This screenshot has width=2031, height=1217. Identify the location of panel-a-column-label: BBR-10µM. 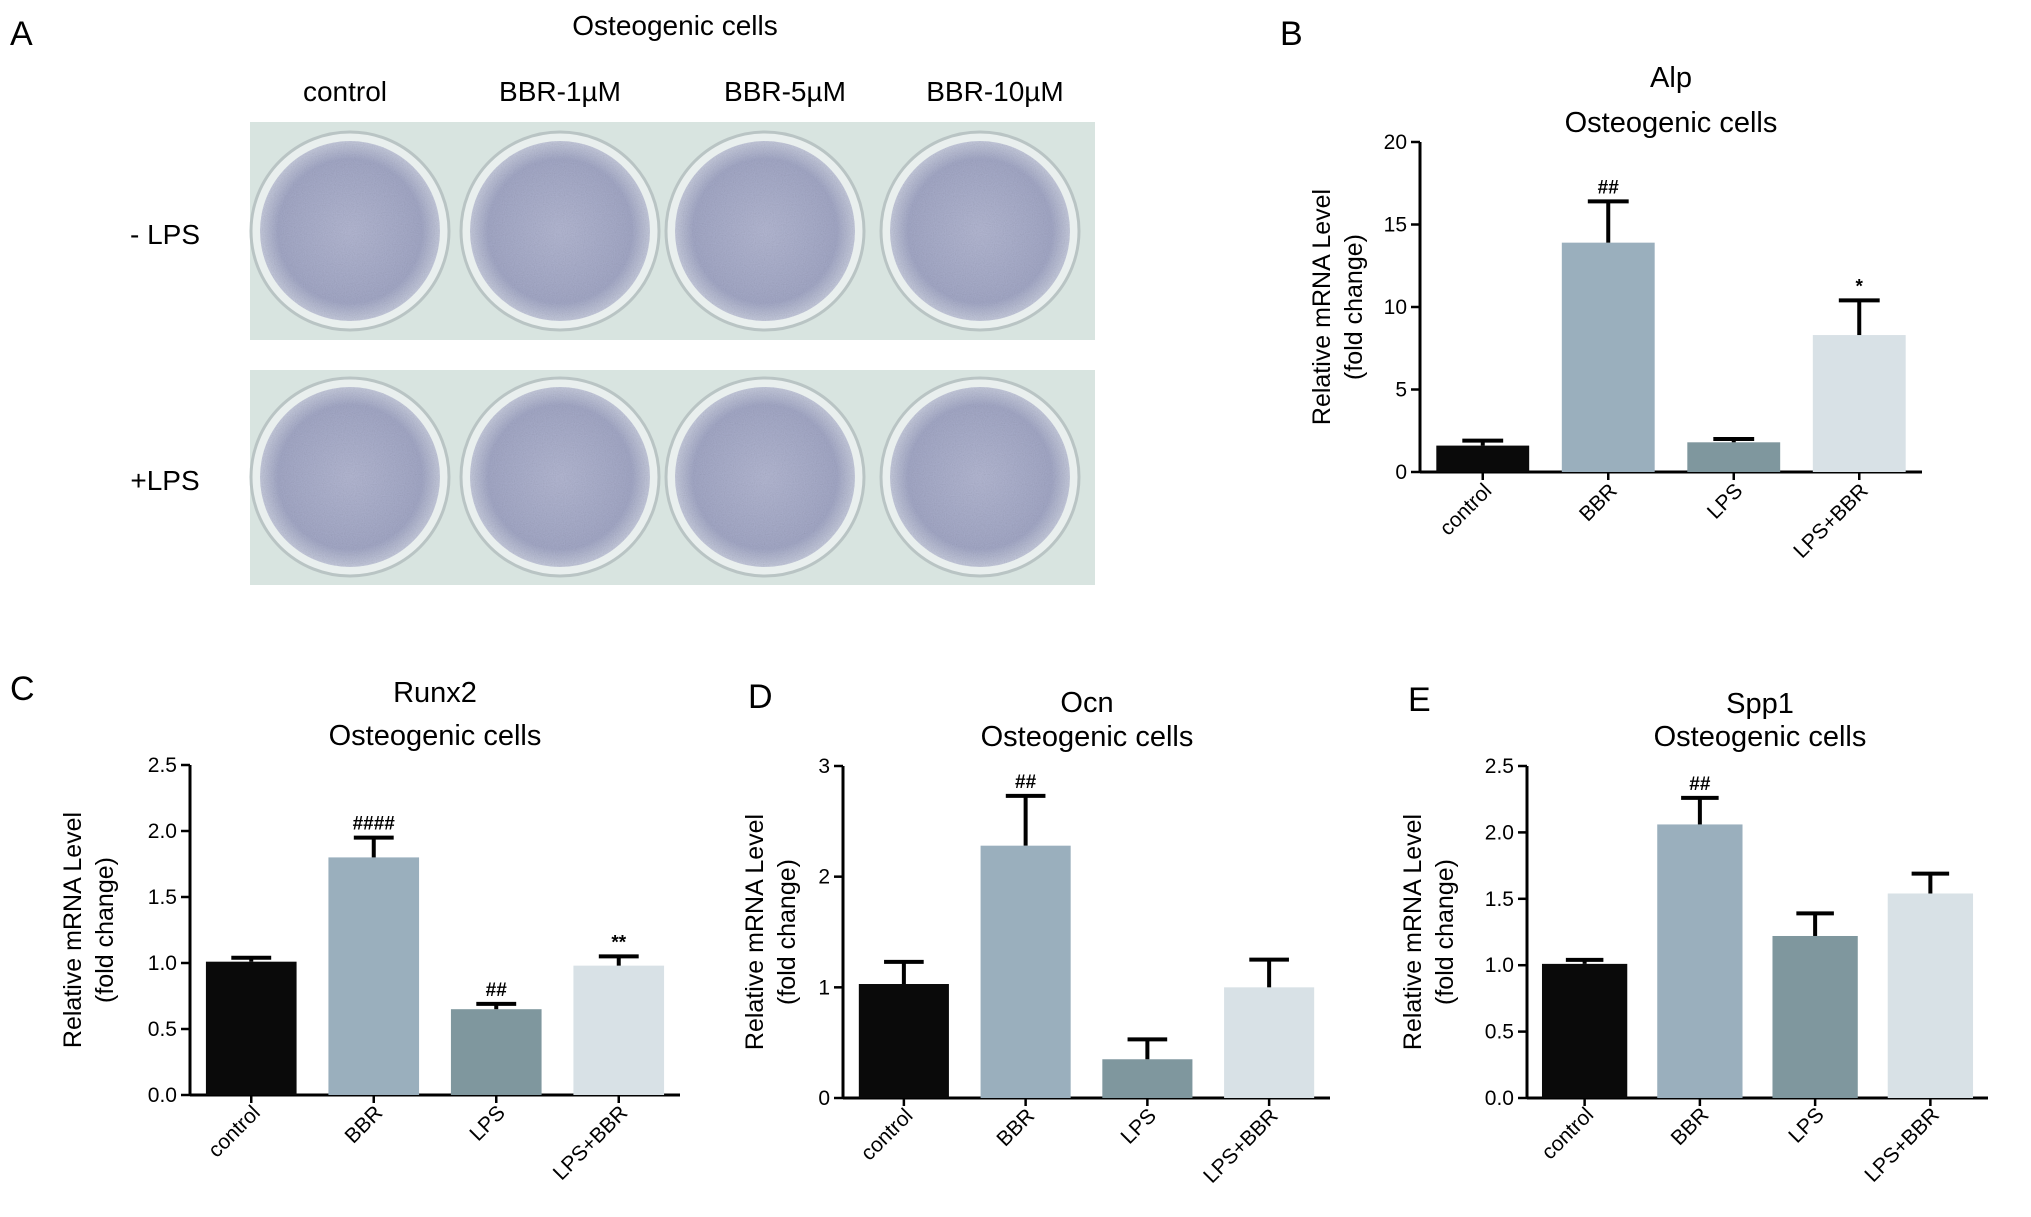
(995, 91).